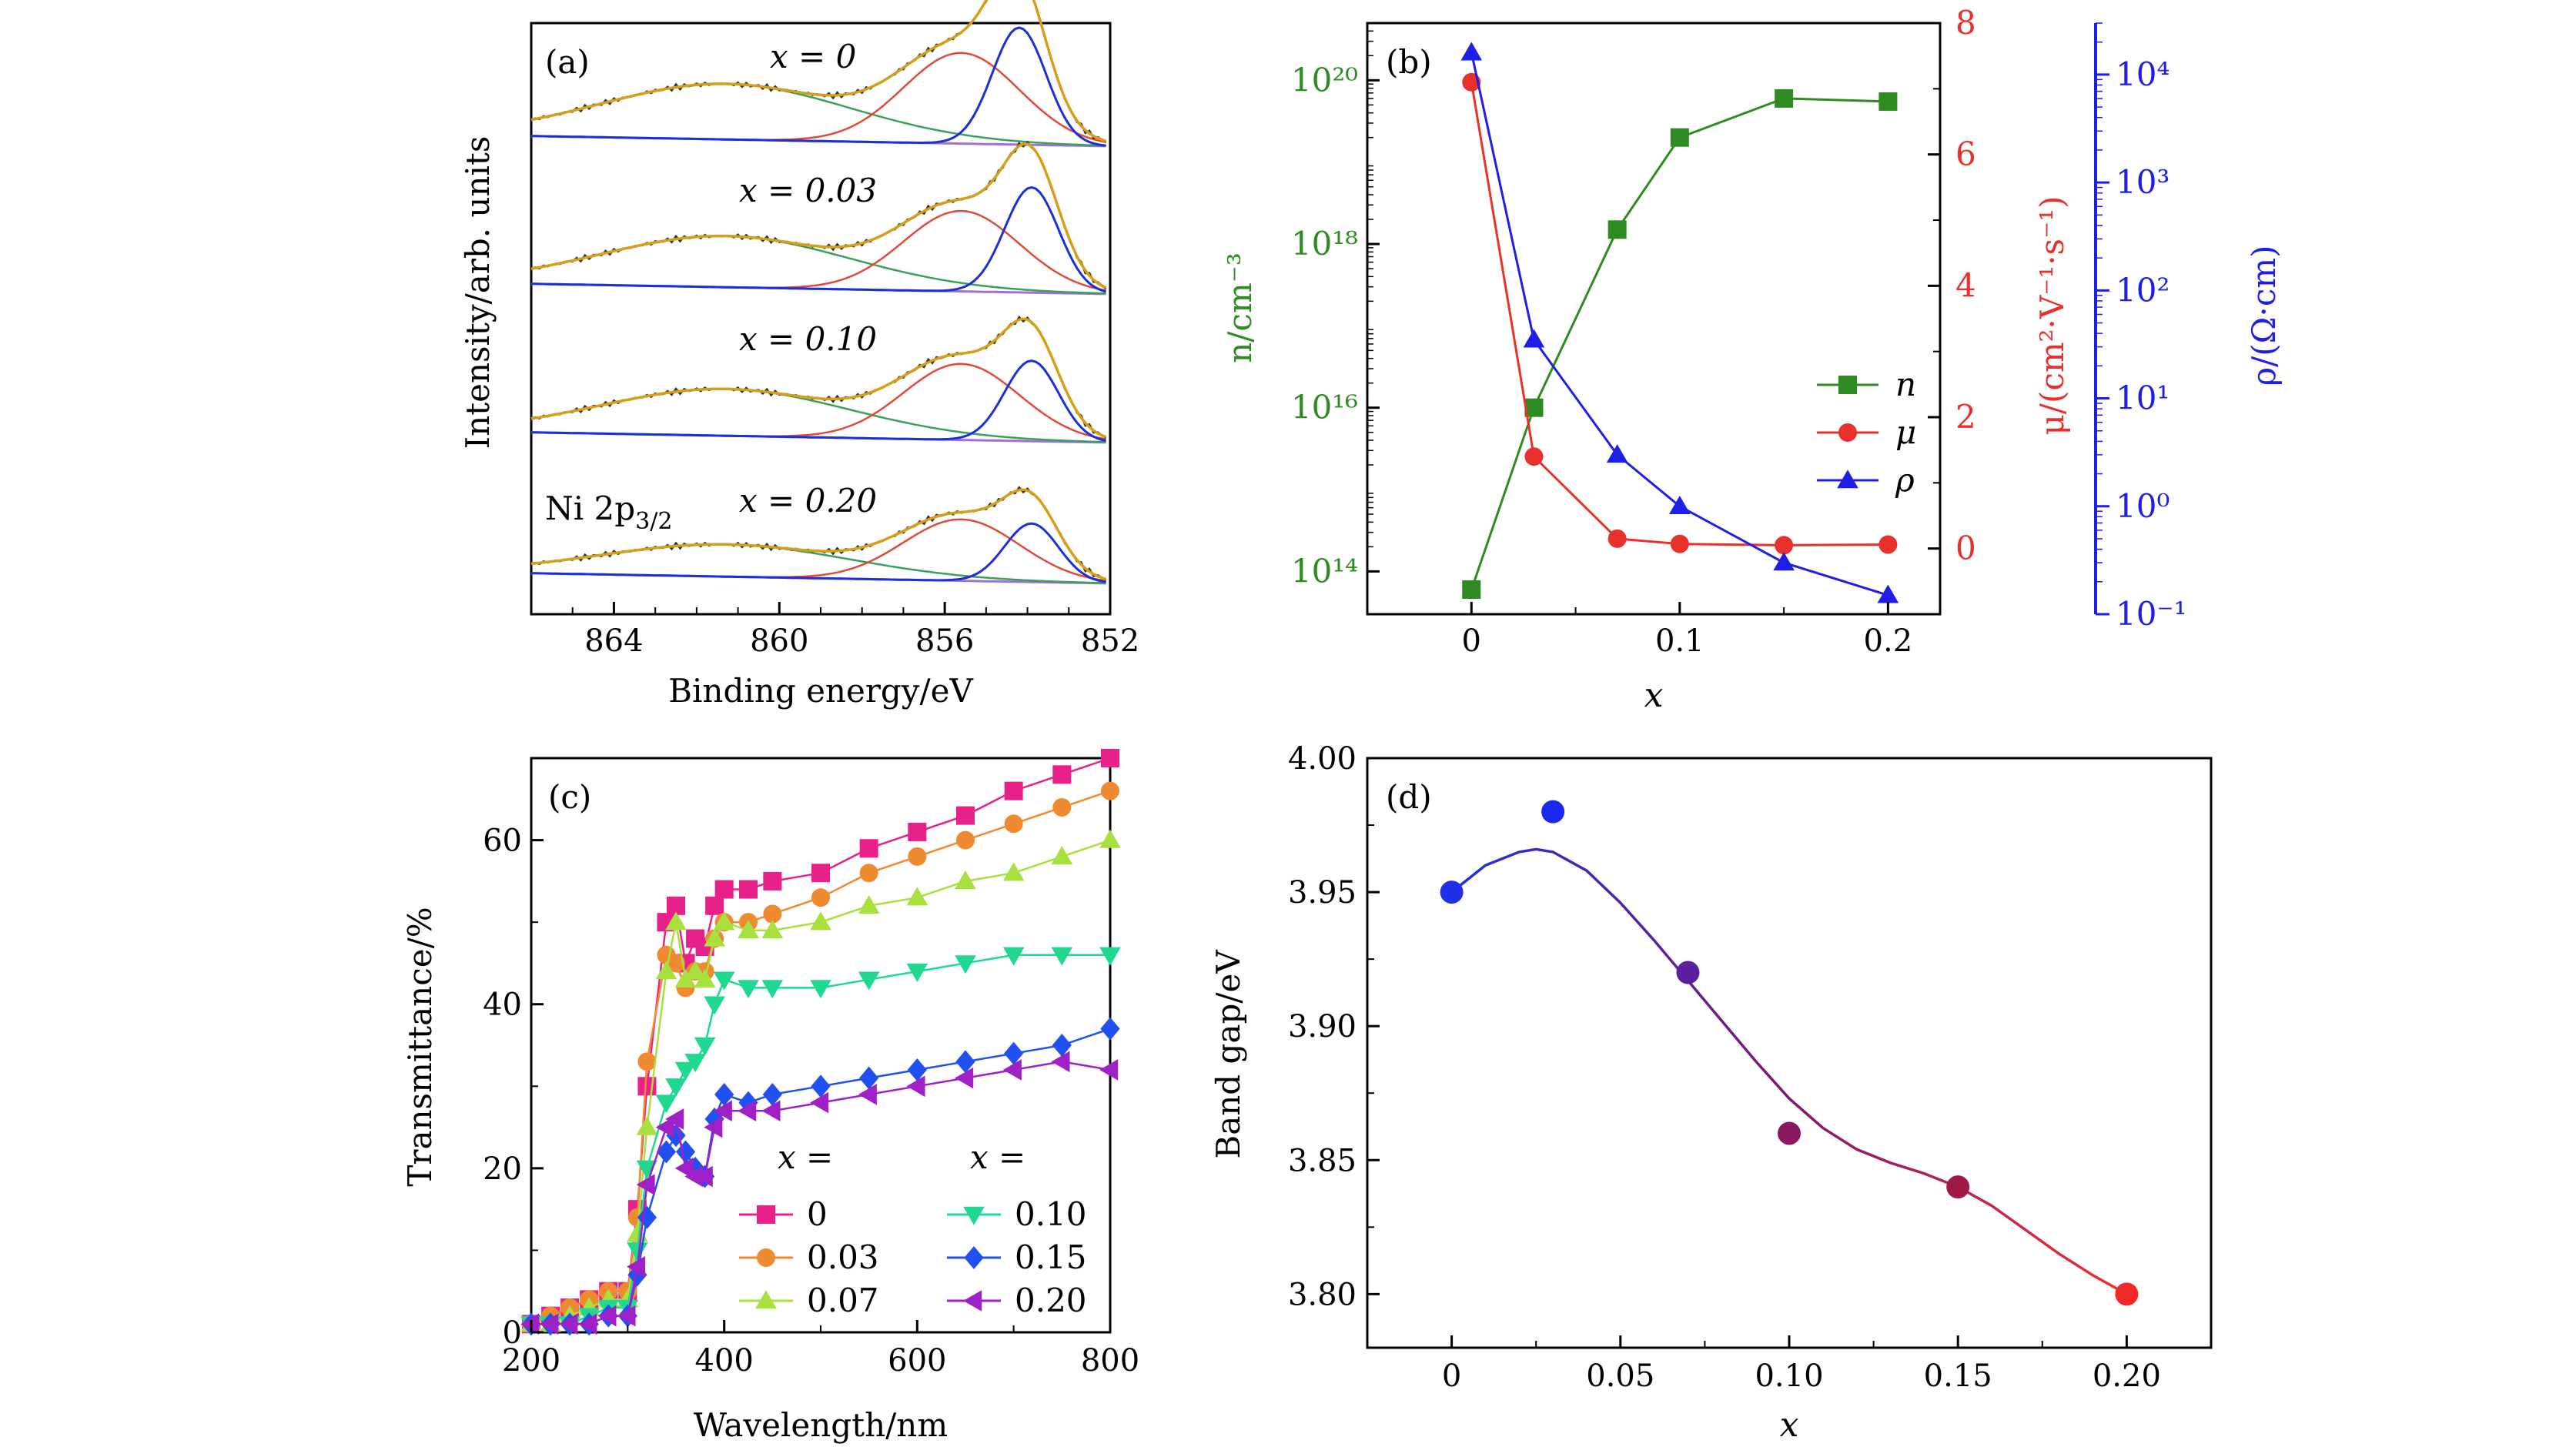  Describe the element at coordinates (1409, 62) in the screenshot. I see `panel-b-label: (b)` at that location.